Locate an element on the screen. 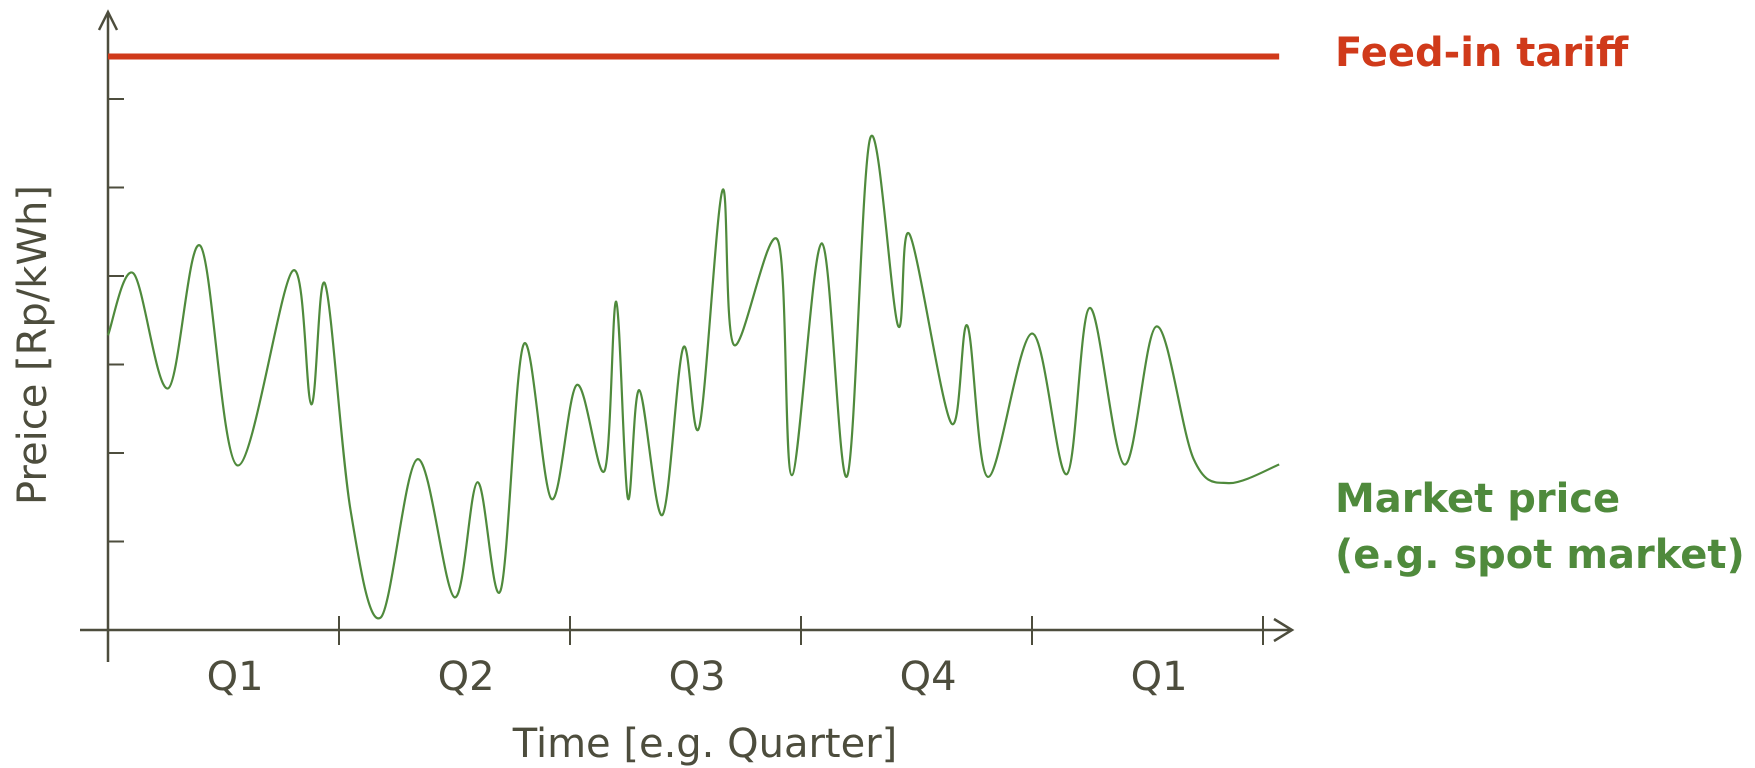 The width and height of the screenshot is (1755, 768). y-axis-arrow is located at coordinates (108, 20).